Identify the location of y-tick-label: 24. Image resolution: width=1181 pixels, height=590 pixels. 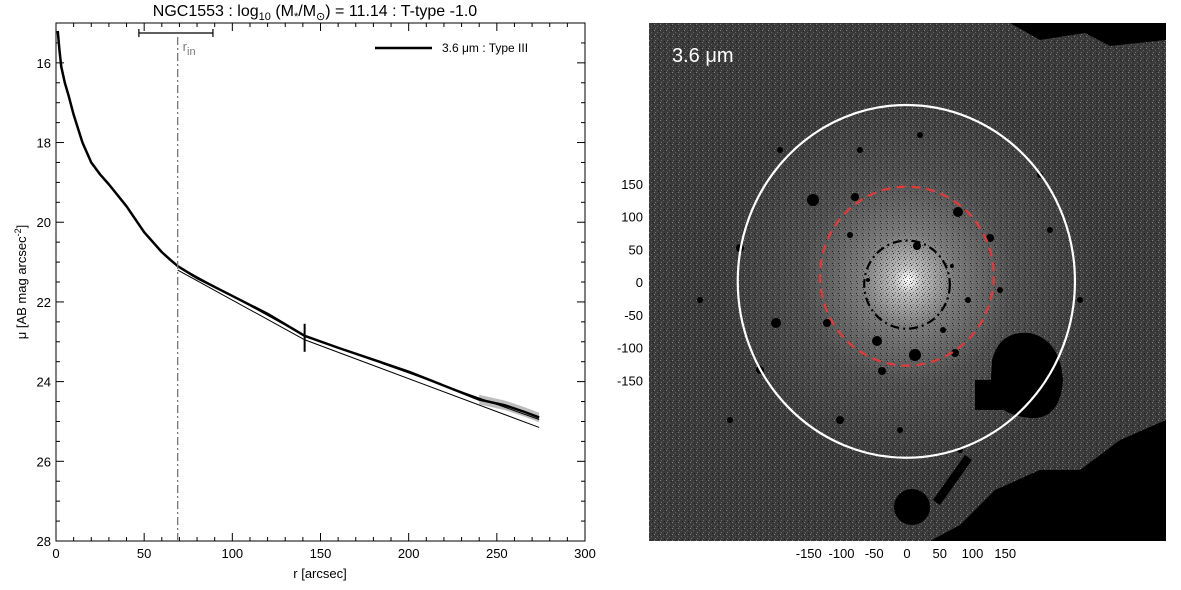
(44, 382).